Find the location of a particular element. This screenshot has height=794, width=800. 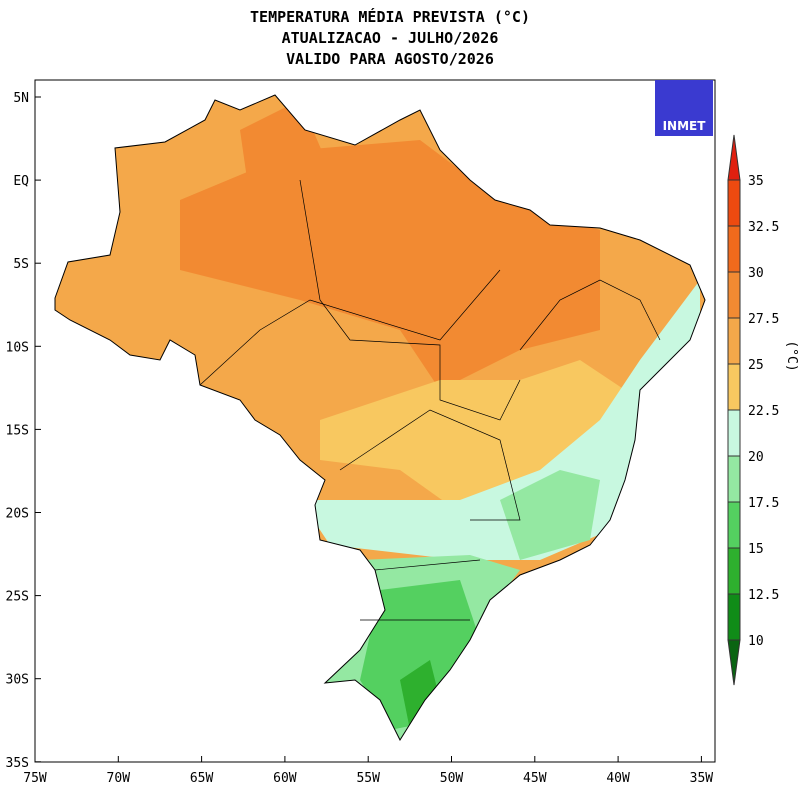

lat-label: EQ is located at coordinates (21, 181).